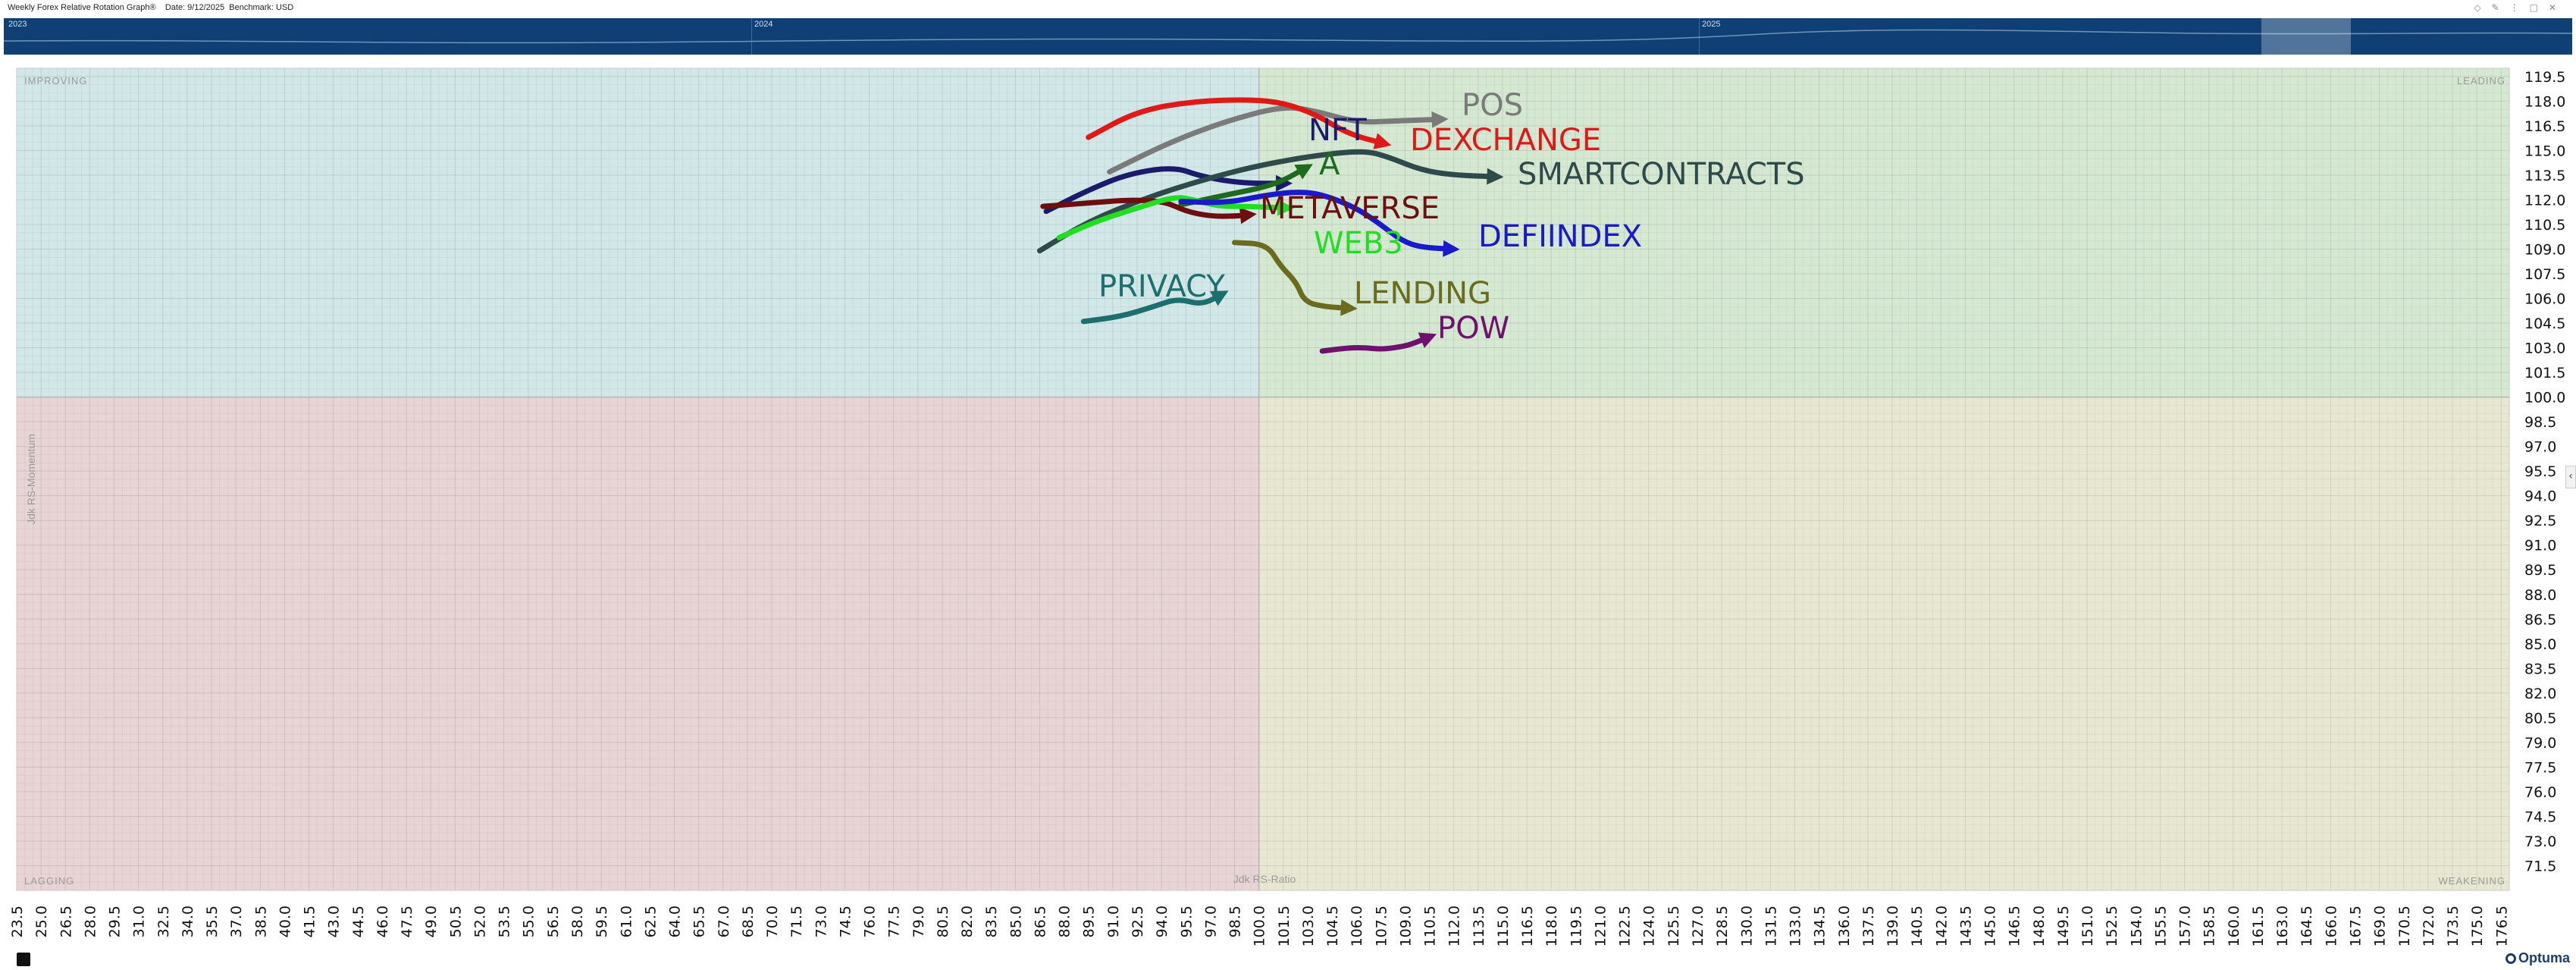 This screenshot has height=970, width=2576. I want to click on series-label-pow: POW, so click(1473, 328).